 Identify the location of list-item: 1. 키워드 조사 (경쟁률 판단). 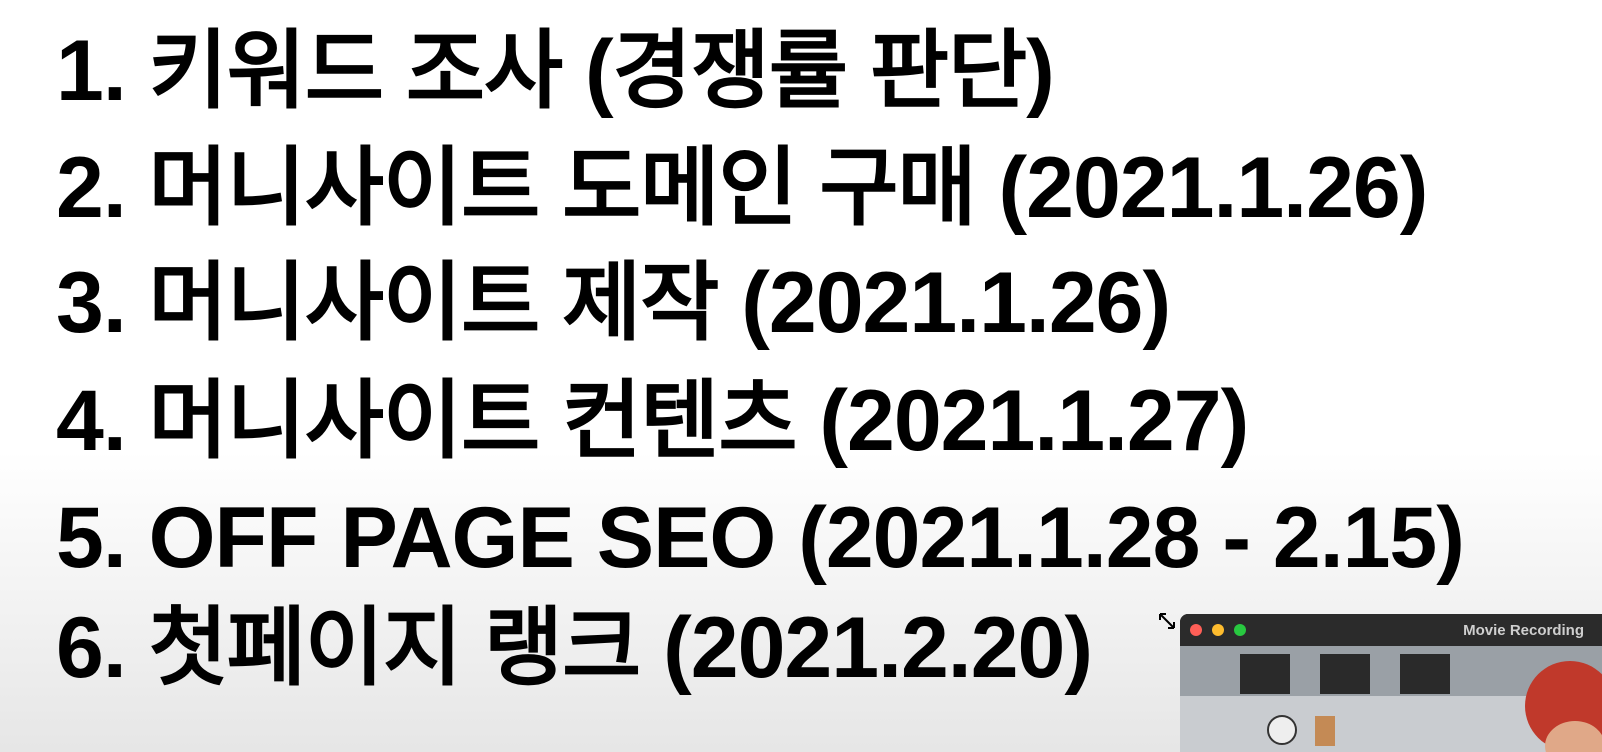
(555, 71).